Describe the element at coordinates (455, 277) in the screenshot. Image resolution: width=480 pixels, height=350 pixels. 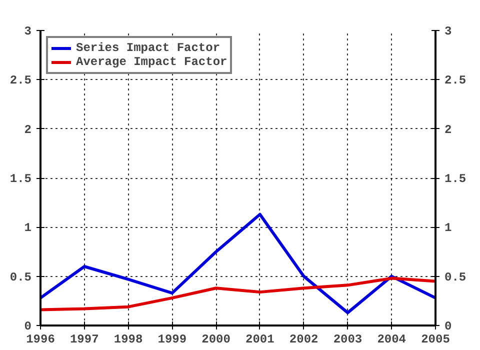
I see `y2-tick-label: 0.5` at that location.